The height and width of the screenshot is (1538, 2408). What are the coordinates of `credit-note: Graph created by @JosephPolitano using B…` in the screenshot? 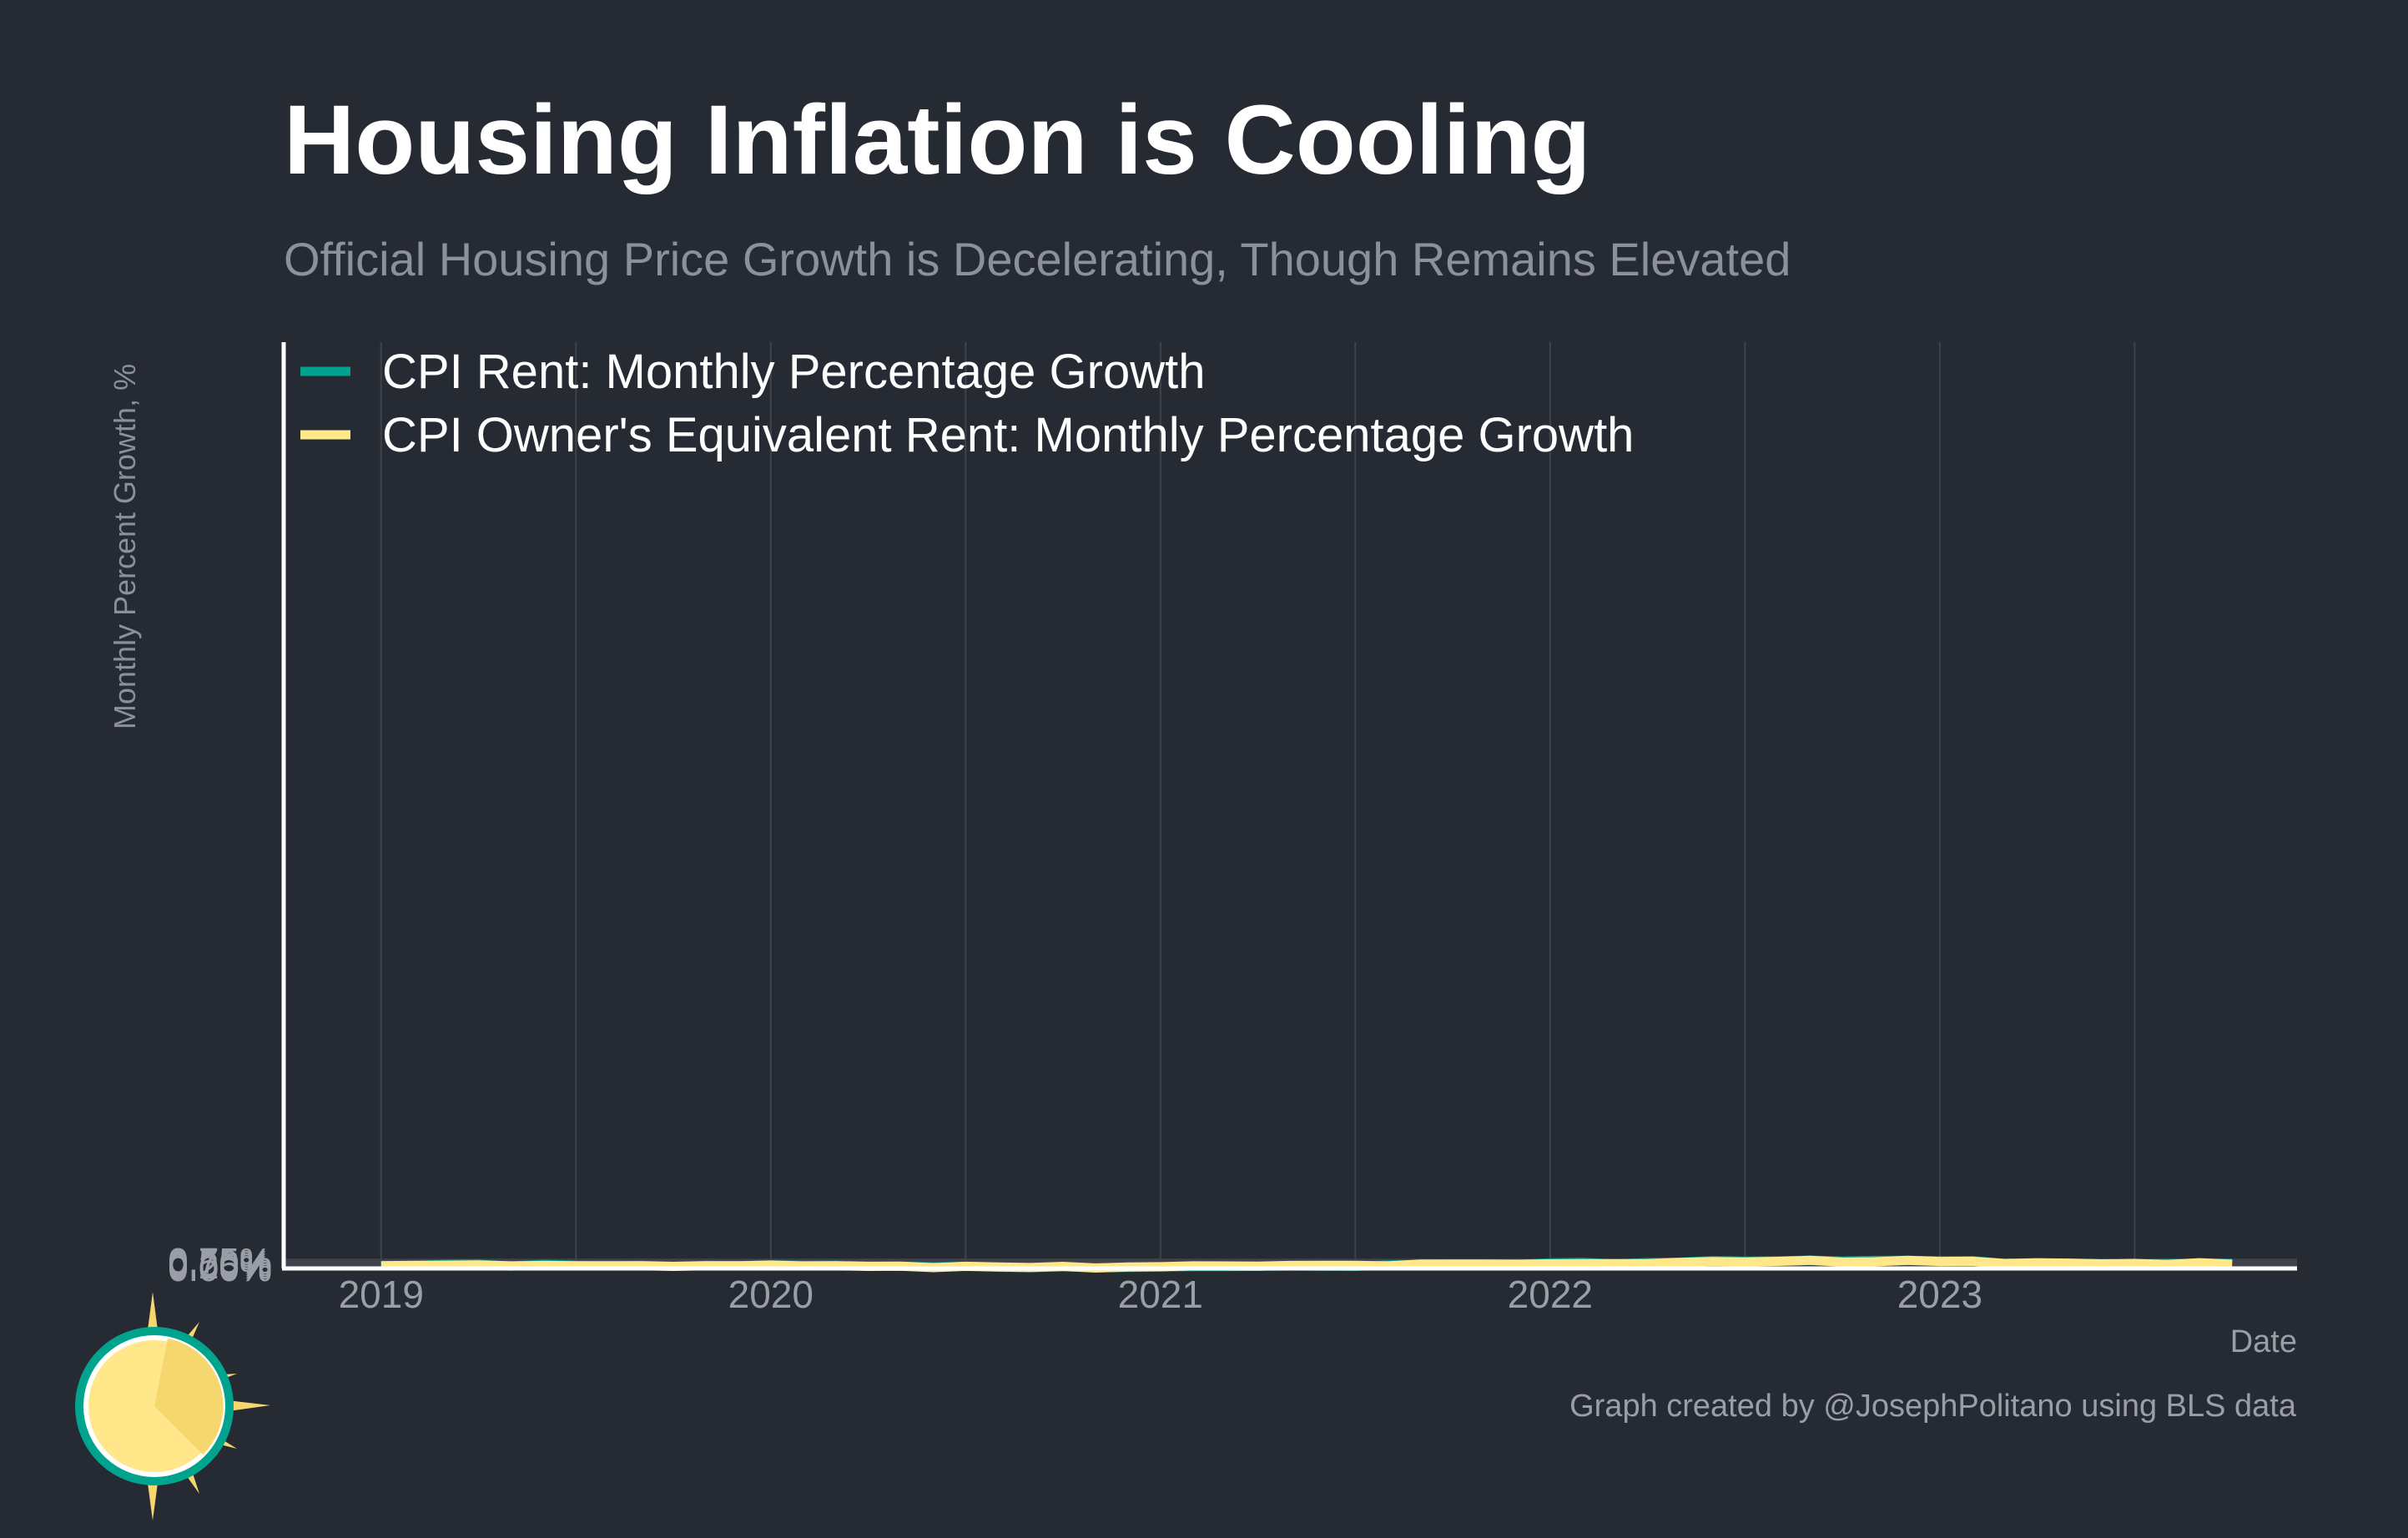 It's located at (1932, 1406).